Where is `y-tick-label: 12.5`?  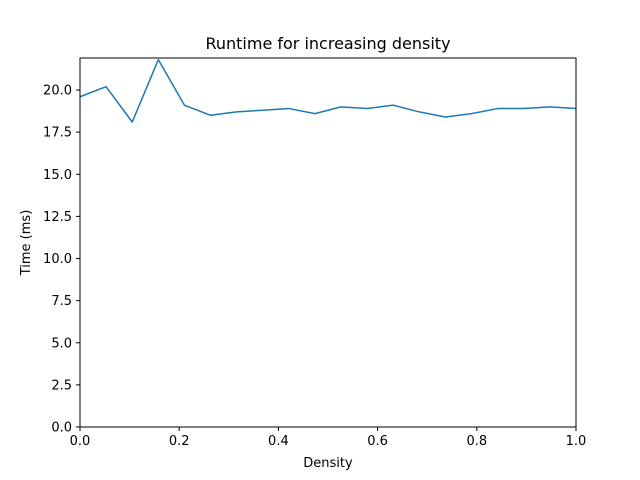 y-tick-label: 12.5 is located at coordinates (57, 217).